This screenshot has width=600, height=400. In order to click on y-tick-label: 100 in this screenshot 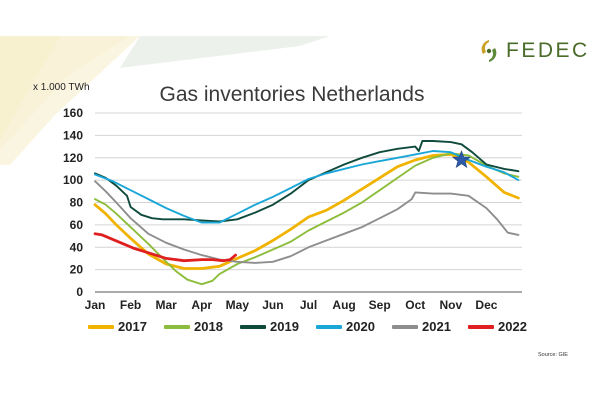, I will do `click(73, 180)`.